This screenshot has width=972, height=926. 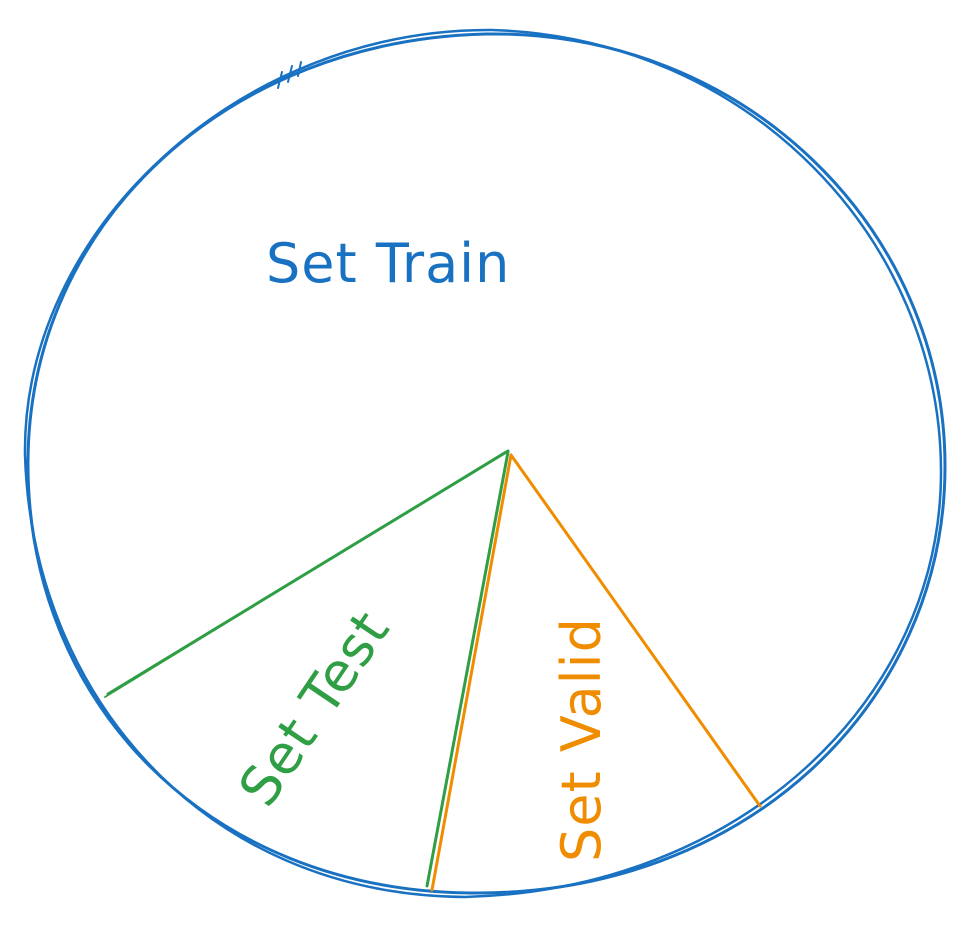 I want to click on valid-slice-right-edge, so click(x=635, y=630).